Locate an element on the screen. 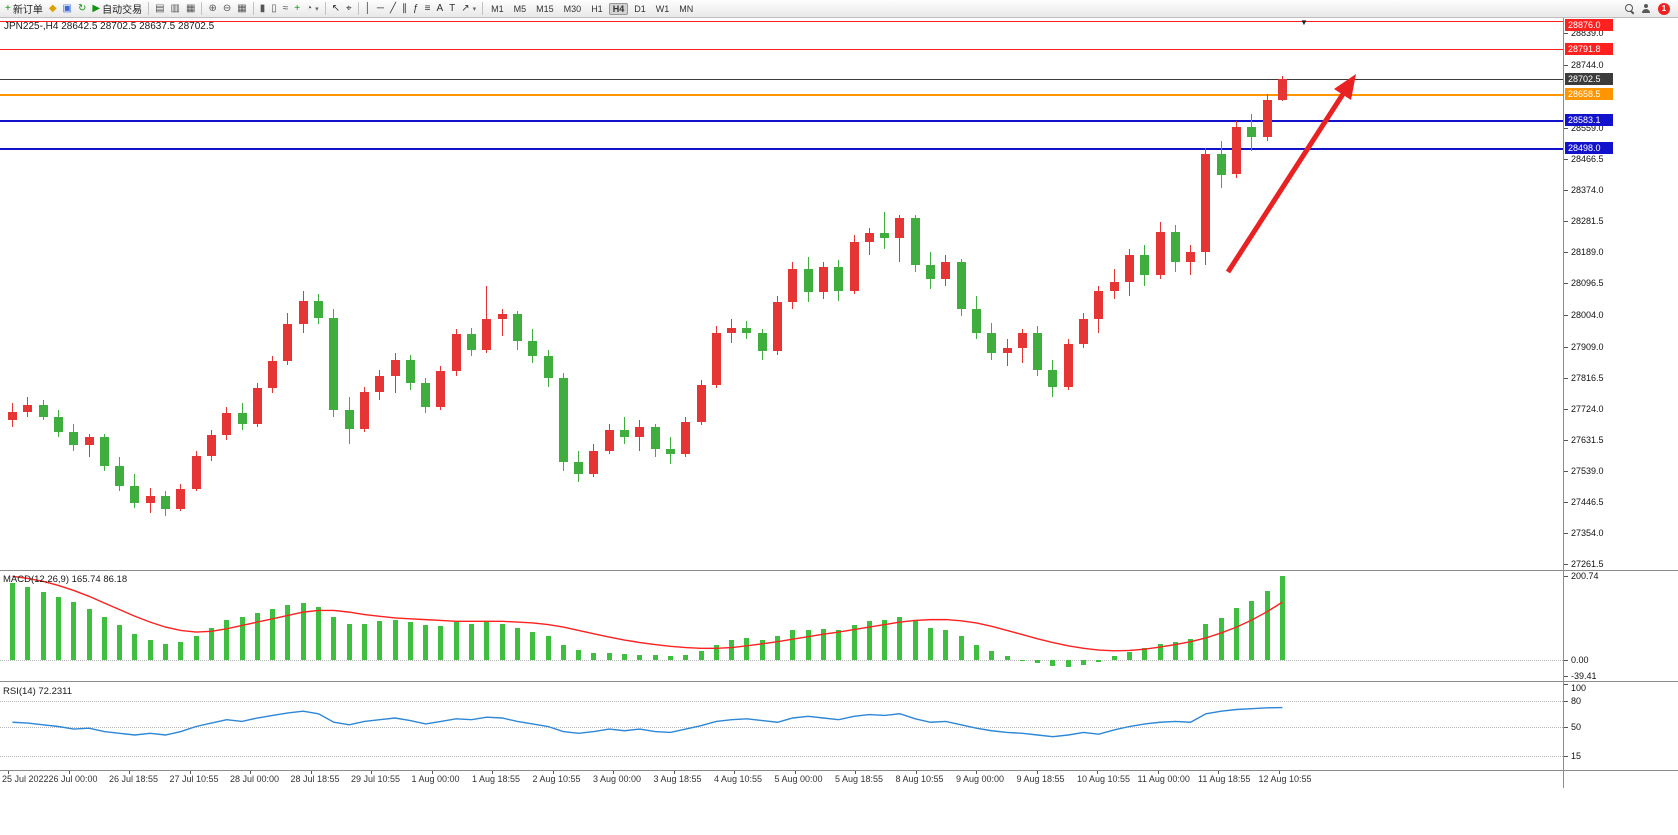 Image resolution: width=1678 pixels, height=835 pixels. cursor-icon: ↖ is located at coordinates (336, 9).